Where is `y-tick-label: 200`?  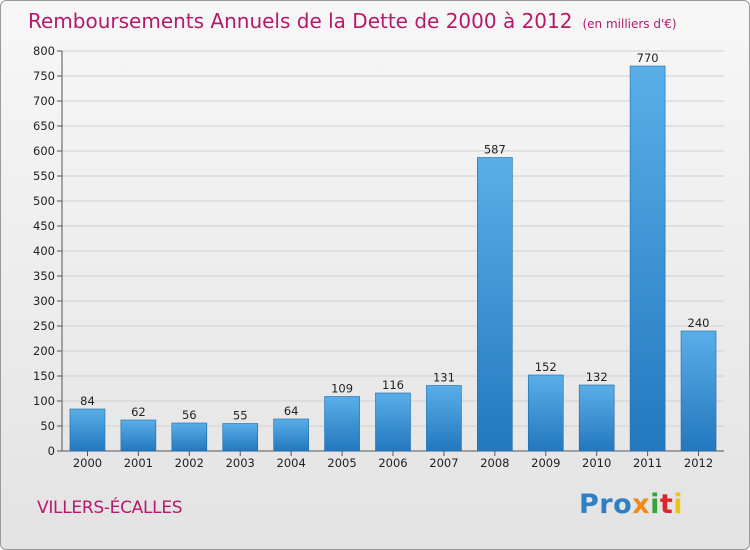 y-tick-label: 200 is located at coordinates (44, 351).